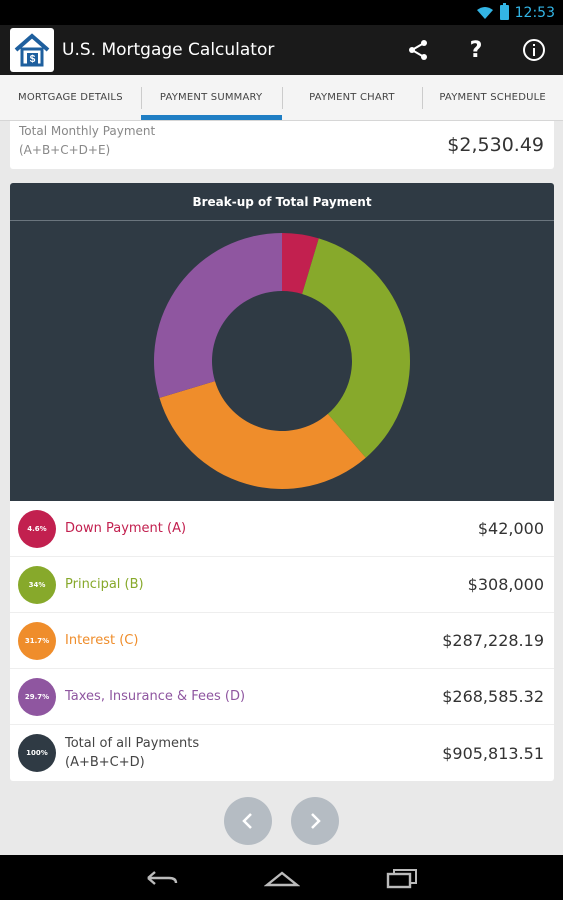 The height and width of the screenshot is (900, 563). Describe the element at coordinates (493, 753) in the screenshot. I see `total-value: $905,813.51` at that location.